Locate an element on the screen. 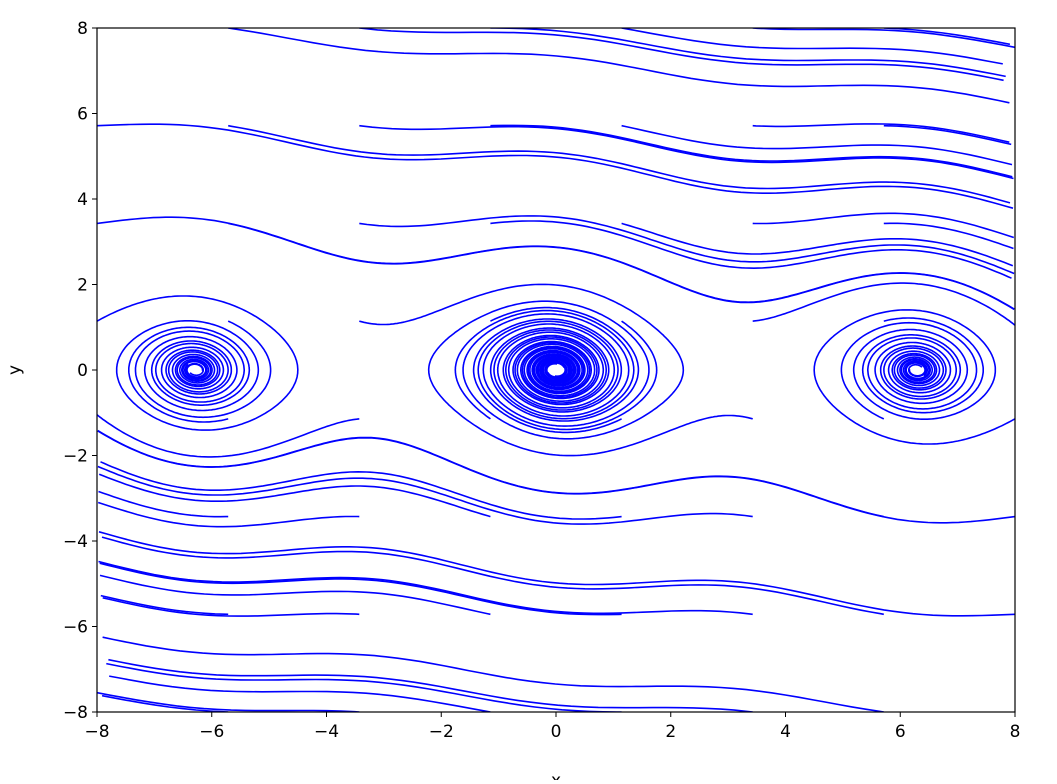  x-tick-label: −6 is located at coordinates (211, 732).